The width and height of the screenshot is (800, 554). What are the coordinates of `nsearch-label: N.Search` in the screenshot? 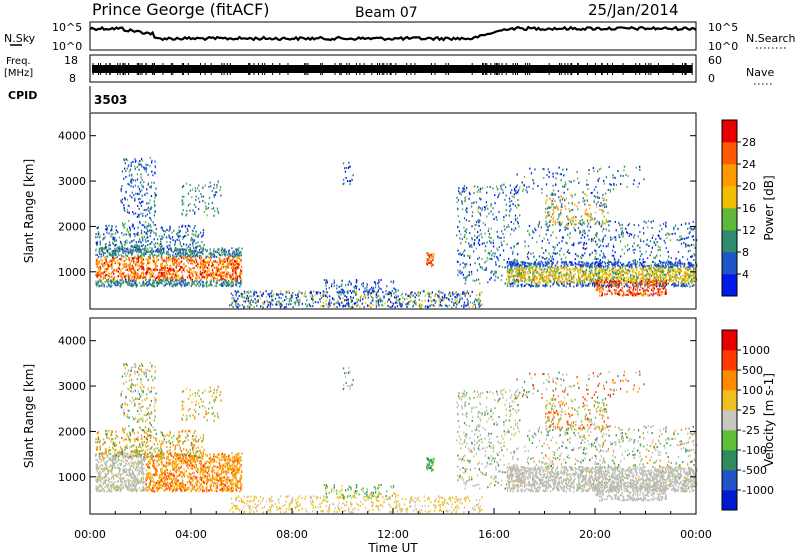 It's located at (771, 38).